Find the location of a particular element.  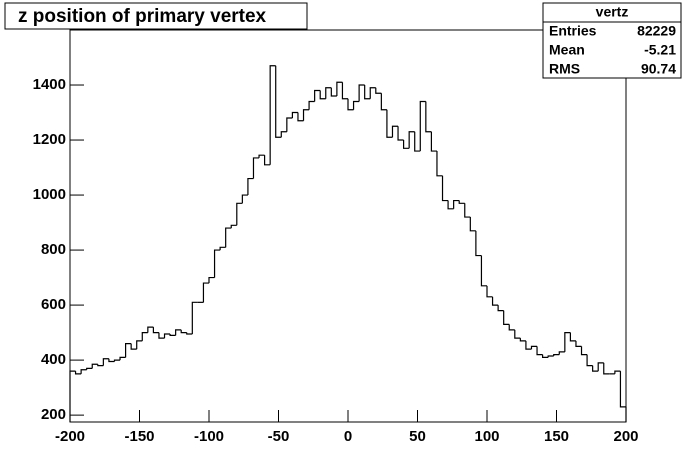

stats-value: 82229 is located at coordinates (656, 31).